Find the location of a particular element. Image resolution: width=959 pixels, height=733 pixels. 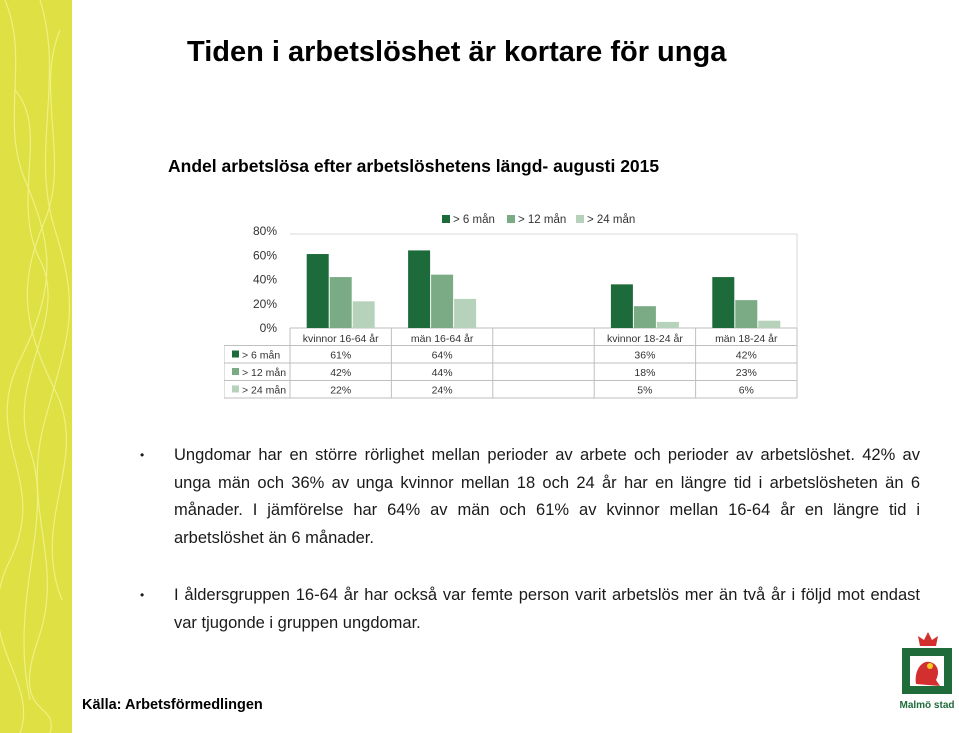

y-tick-label: 40% is located at coordinates (265, 280).